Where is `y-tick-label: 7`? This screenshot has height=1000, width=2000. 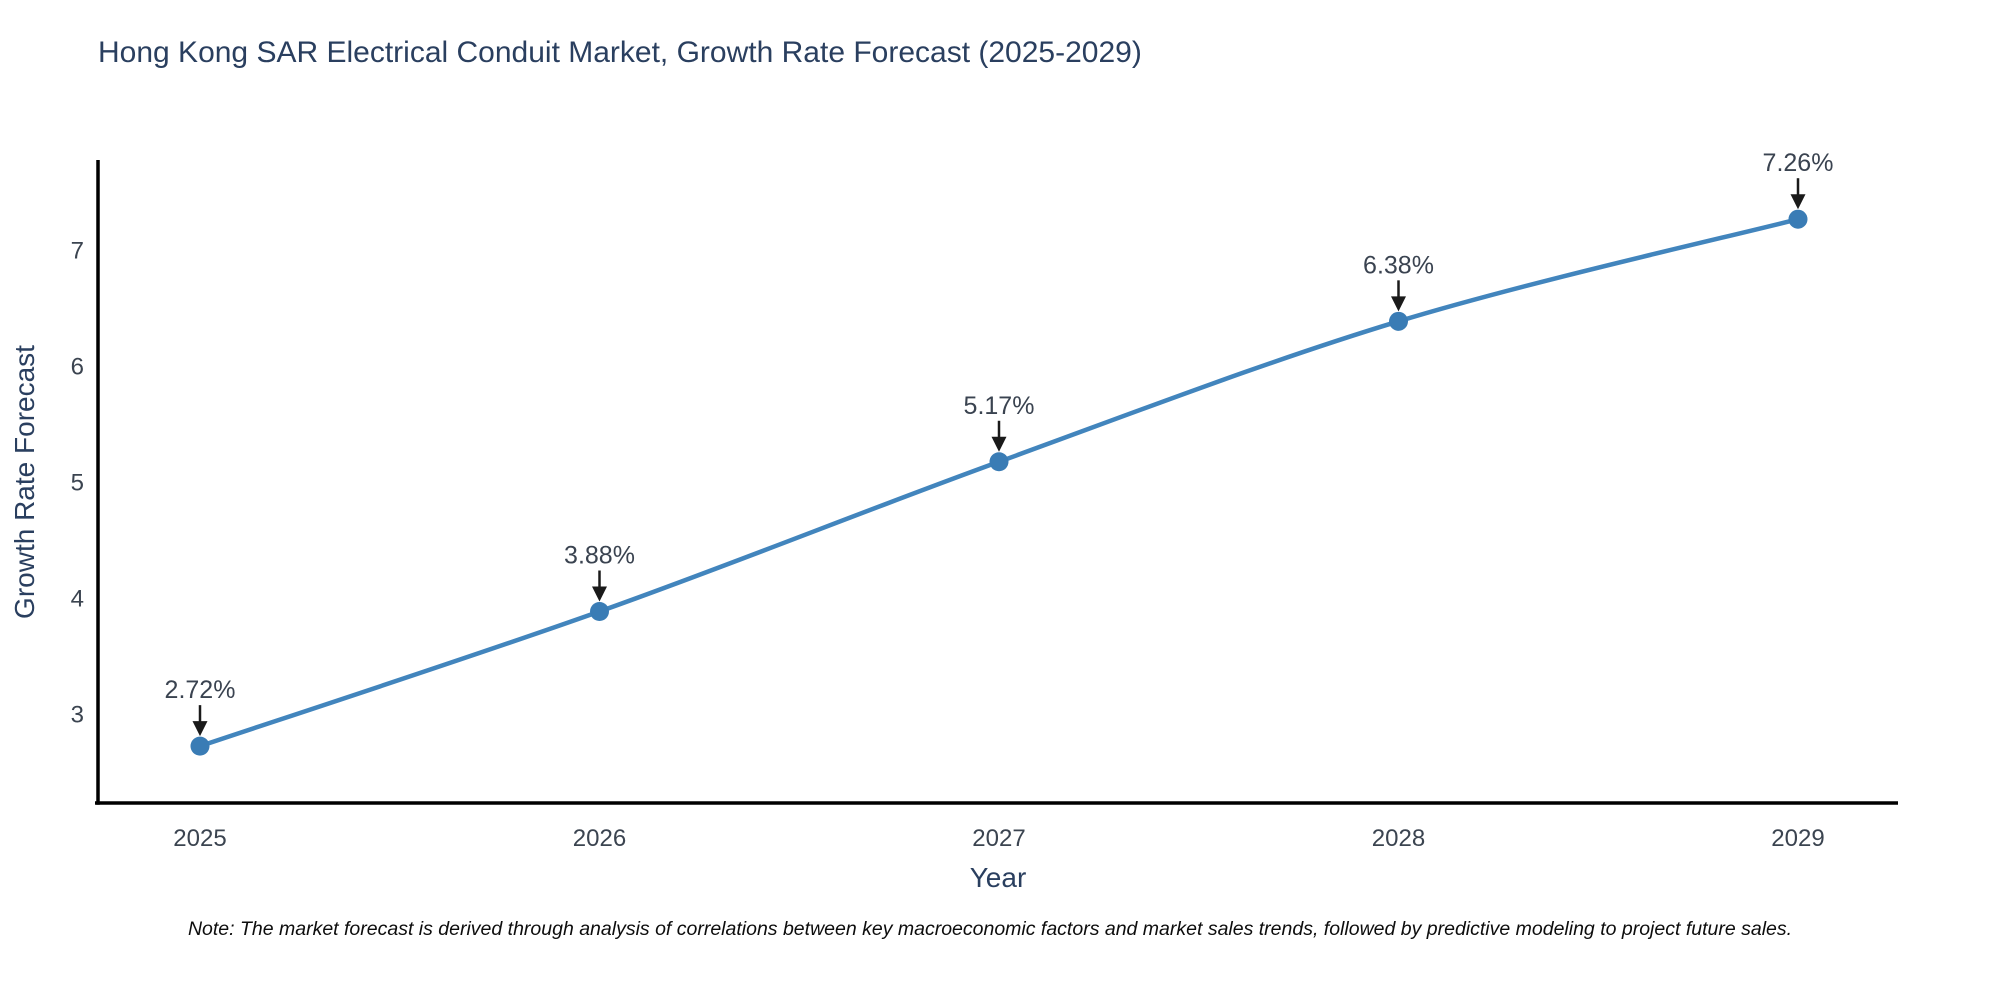
y-tick-label: 7 is located at coordinates (77, 250).